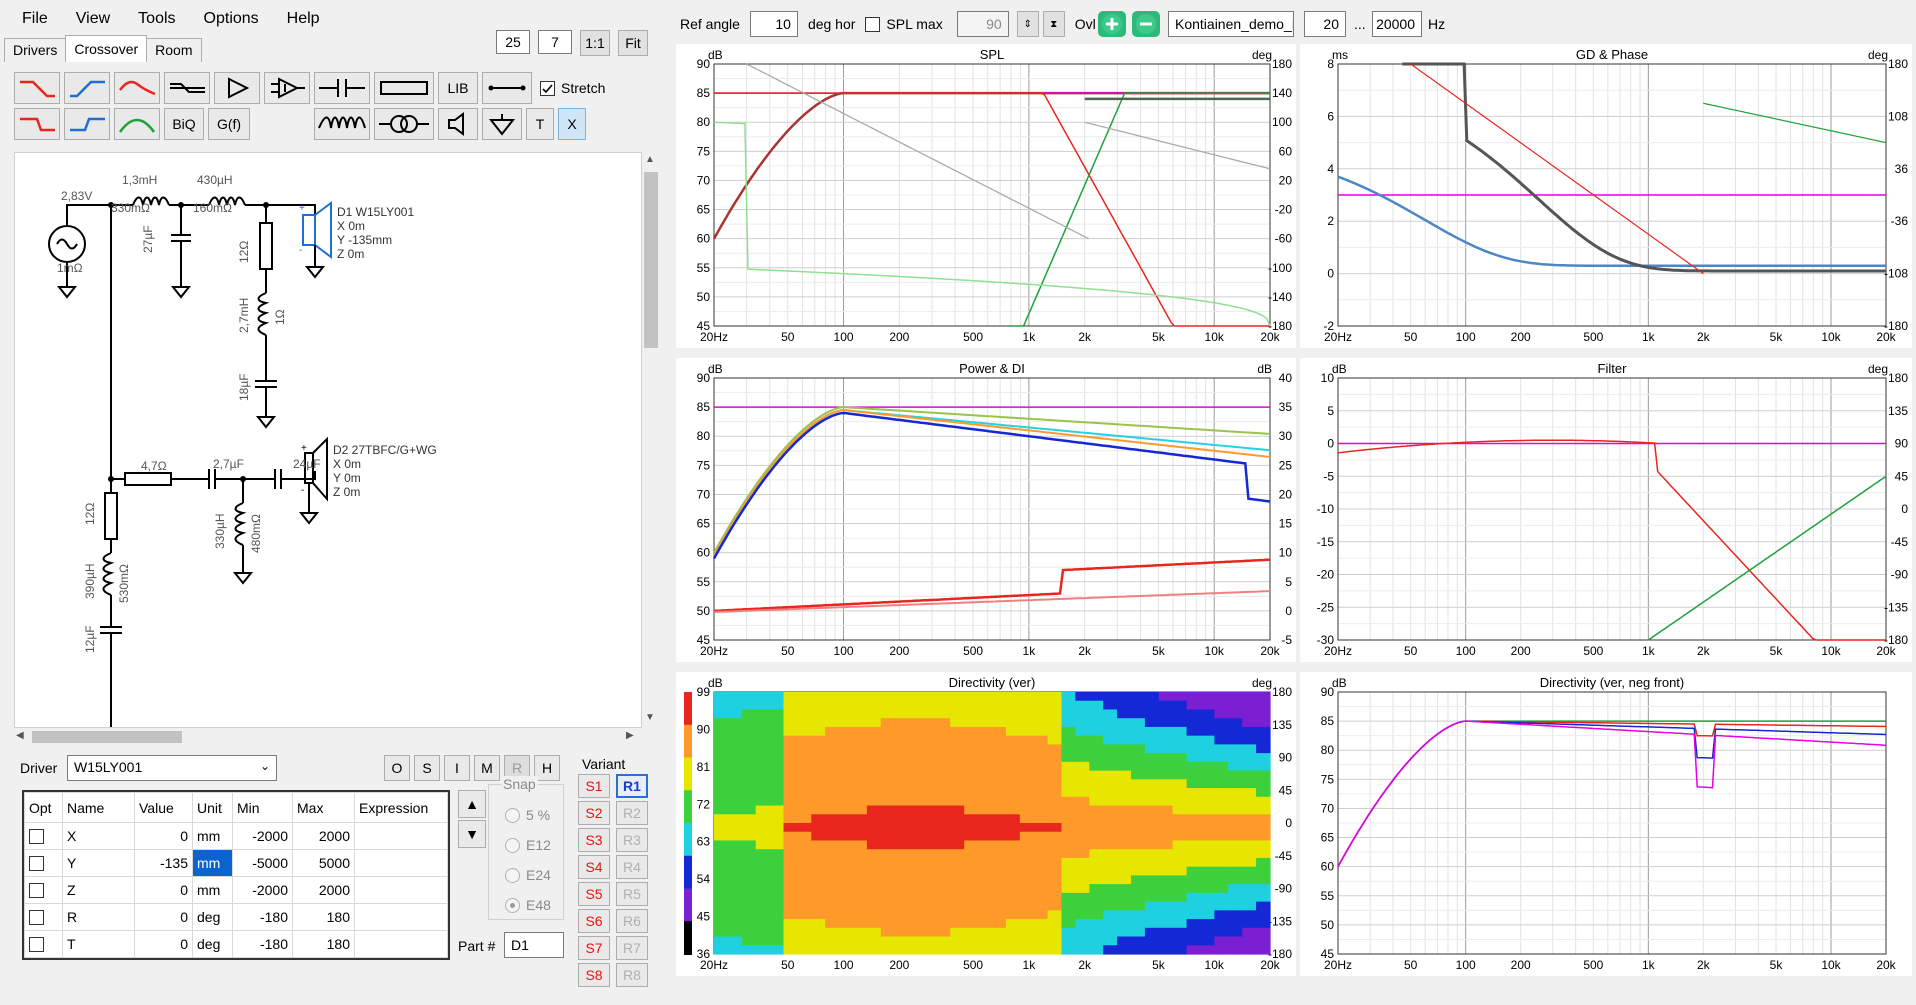  What do you see at coordinates (540, 124) in the screenshot?
I see `text-tool-button: T` at bounding box center [540, 124].